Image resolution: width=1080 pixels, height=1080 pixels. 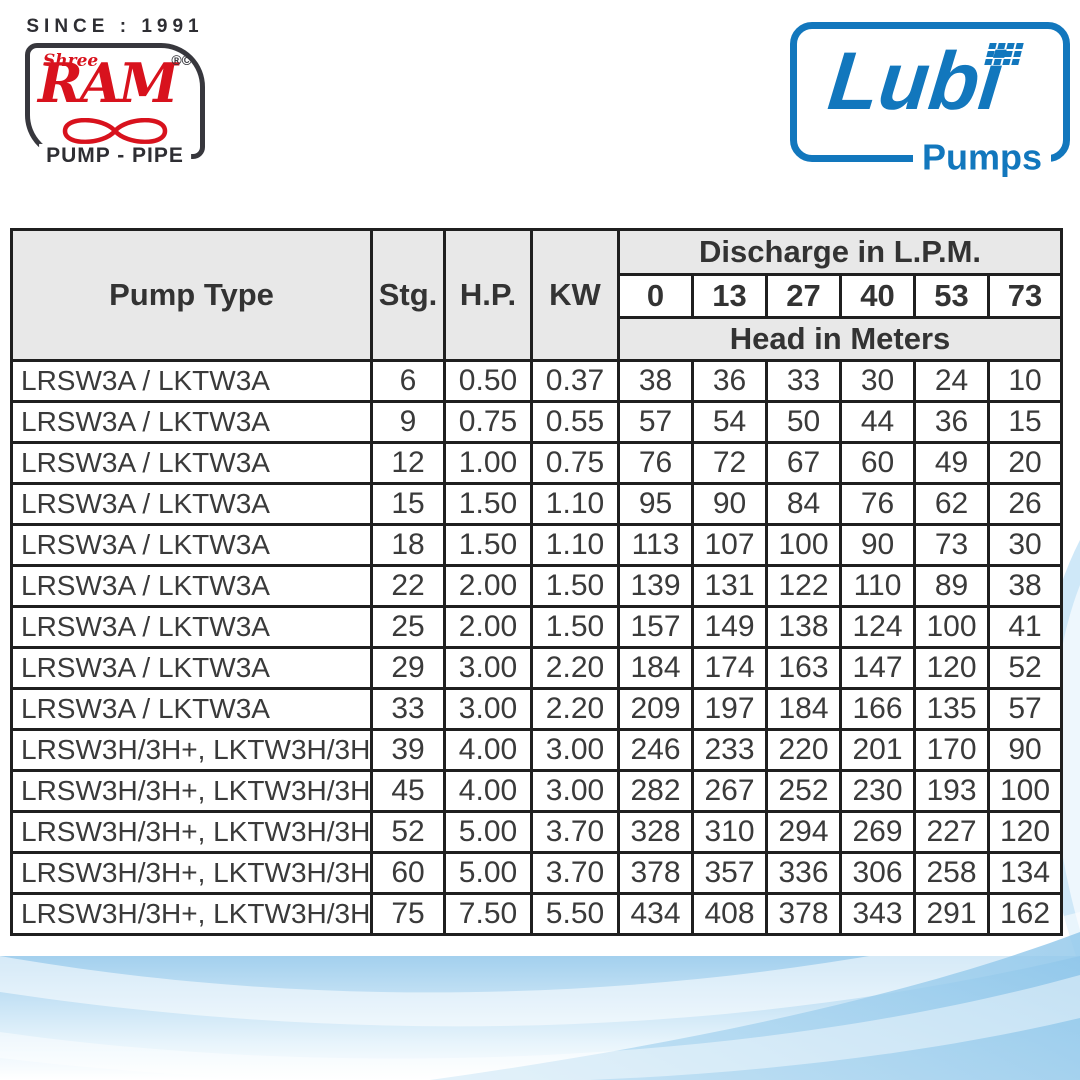 What do you see at coordinates (951, 750) in the screenshot?
I see `head-cell: 170` at bounding box center [951, 750].